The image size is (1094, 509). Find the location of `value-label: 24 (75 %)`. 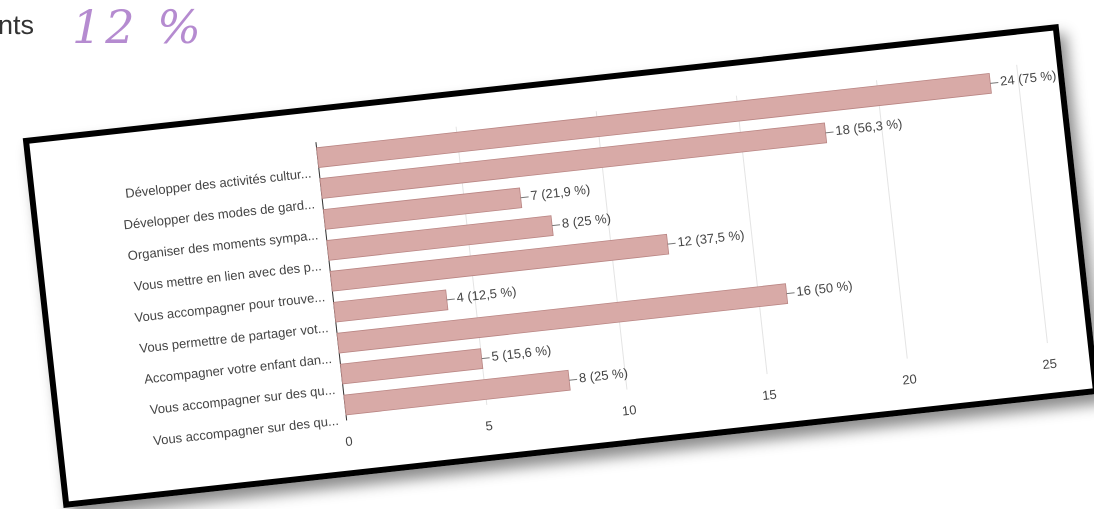

value-label: 24 (75 %) is located at coordinates (1028, 78).